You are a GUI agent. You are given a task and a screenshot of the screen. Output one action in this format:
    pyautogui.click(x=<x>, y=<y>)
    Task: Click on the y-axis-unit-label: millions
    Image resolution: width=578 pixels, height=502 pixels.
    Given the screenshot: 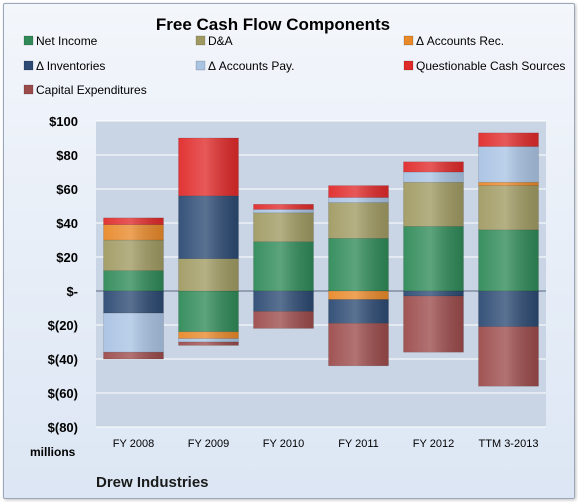 What is the action you would take?
    pyautogui.click(x=53, y=452)
    